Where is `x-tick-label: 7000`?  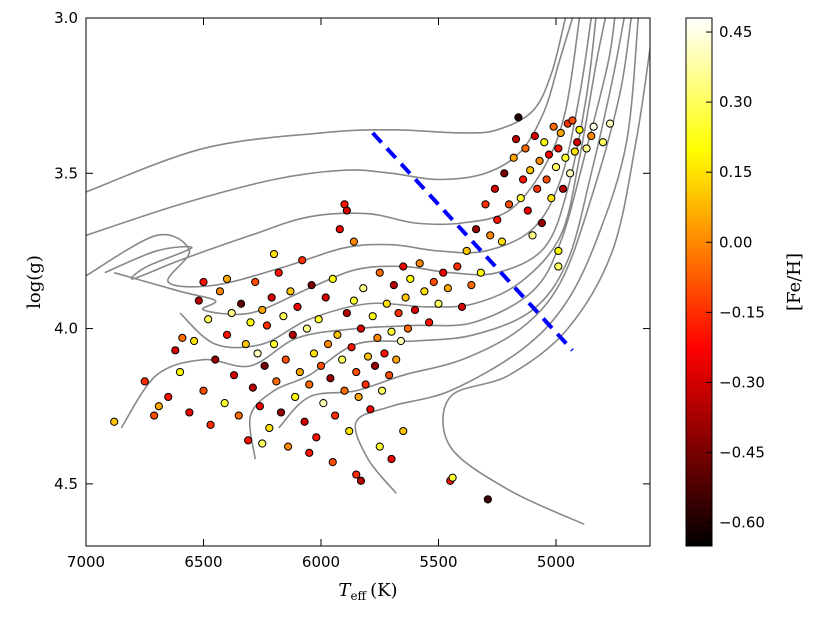
x-tick-label: 7000 is located at coordinates (86, 562).